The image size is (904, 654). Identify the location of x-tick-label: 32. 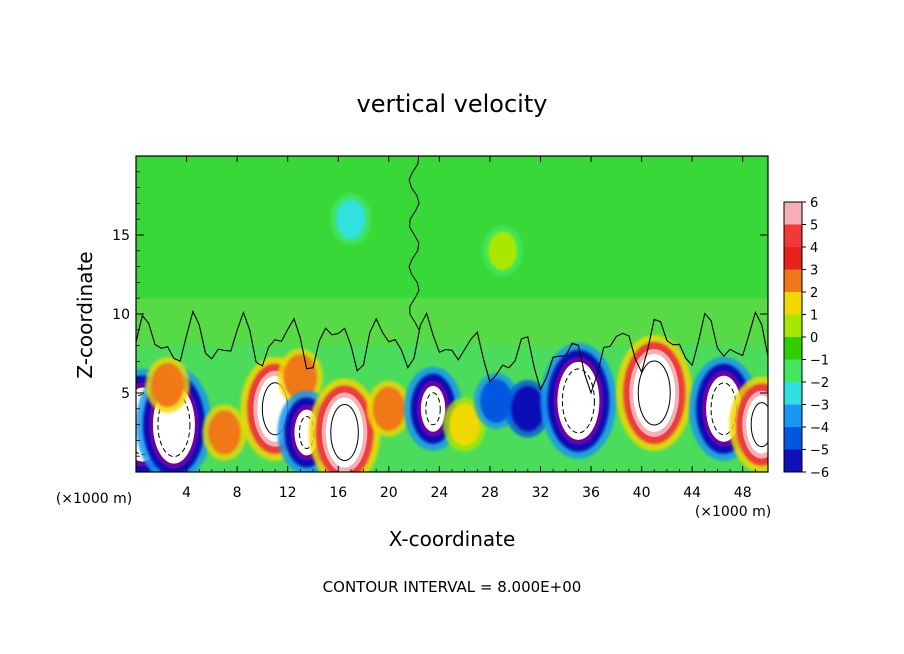
(541, 493).